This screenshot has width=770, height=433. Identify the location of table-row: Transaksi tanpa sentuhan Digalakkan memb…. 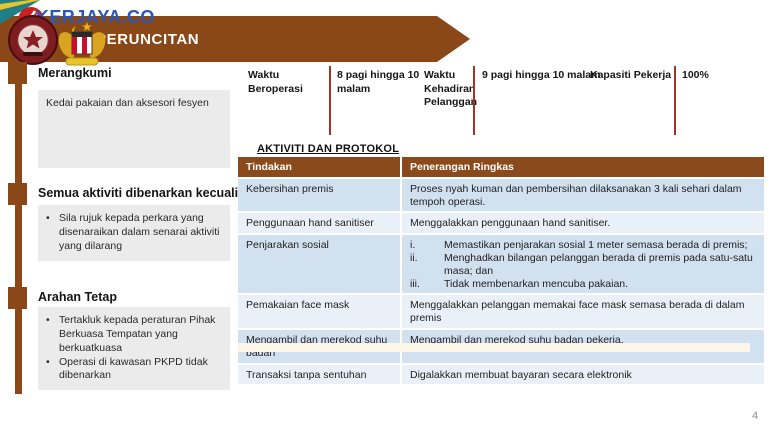
(501, 374).